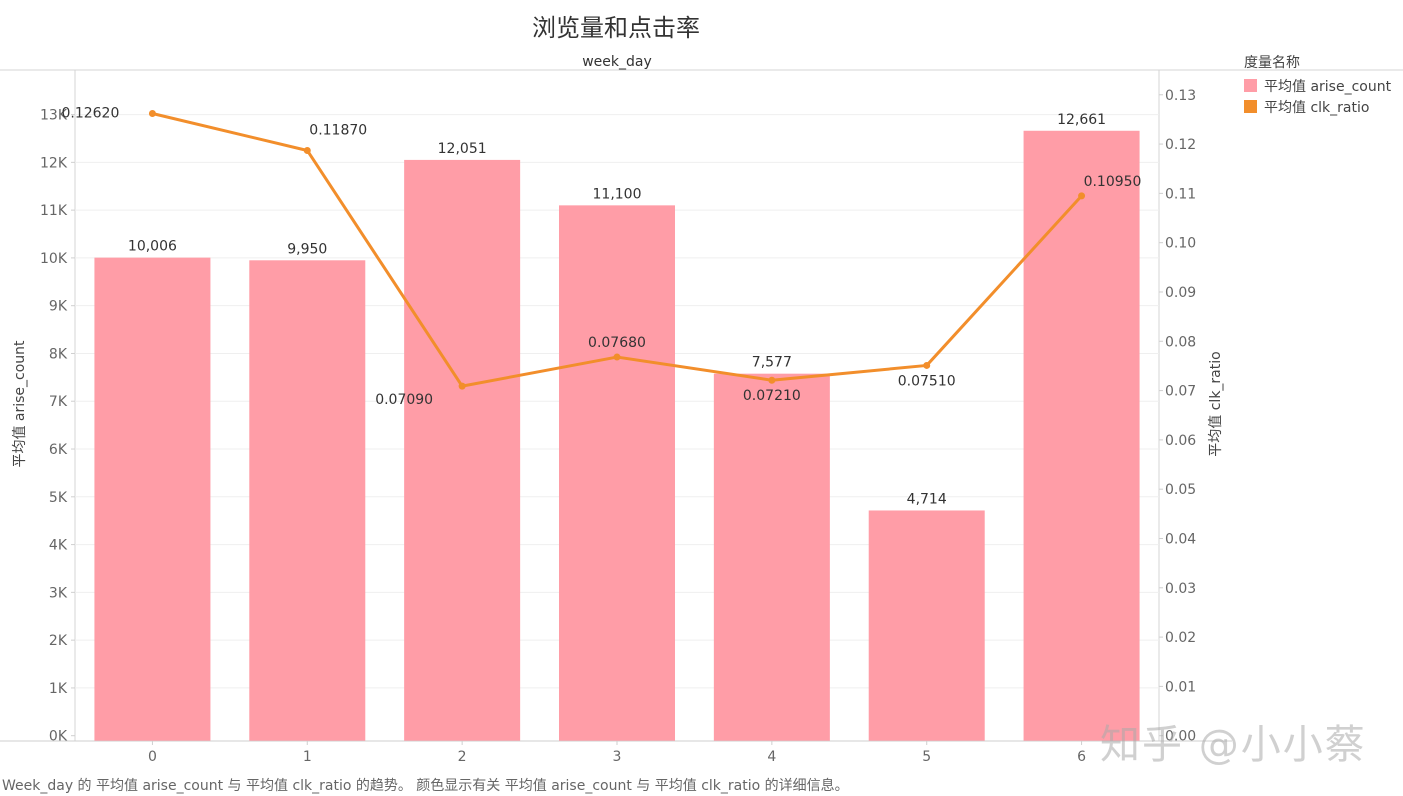  I want to click on y-right-tick-label: 0.13, so click(1180, 96).